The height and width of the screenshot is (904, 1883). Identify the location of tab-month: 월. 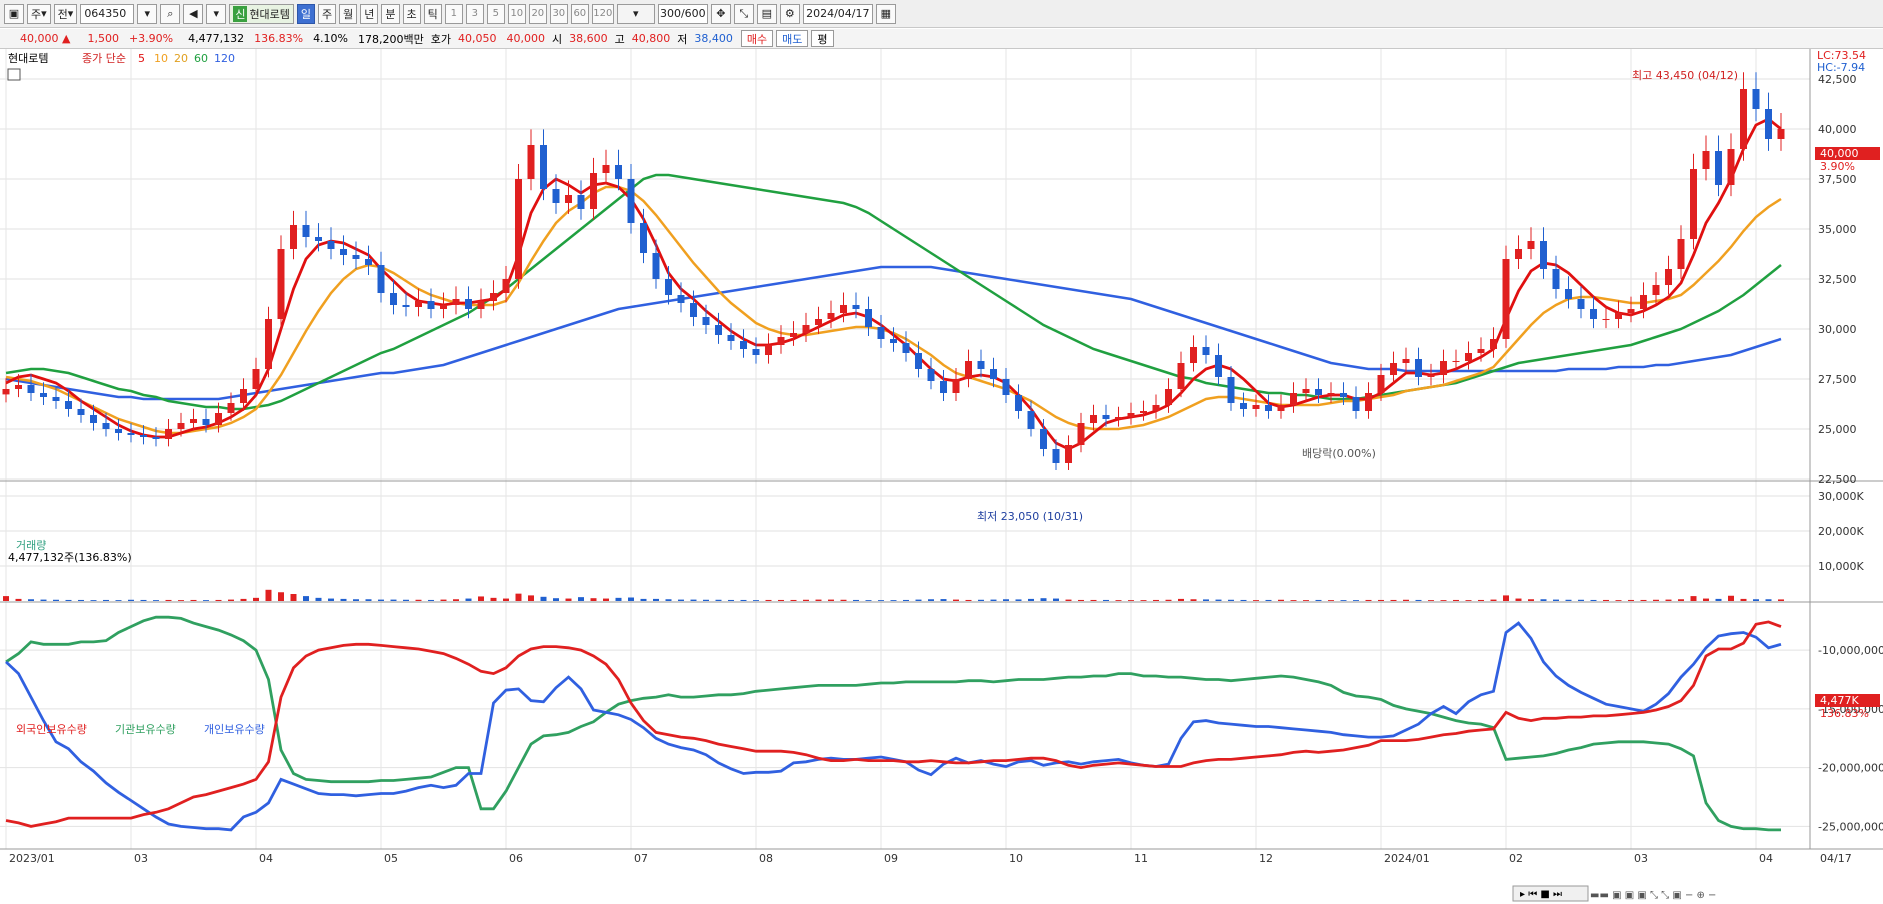
(348, 13).